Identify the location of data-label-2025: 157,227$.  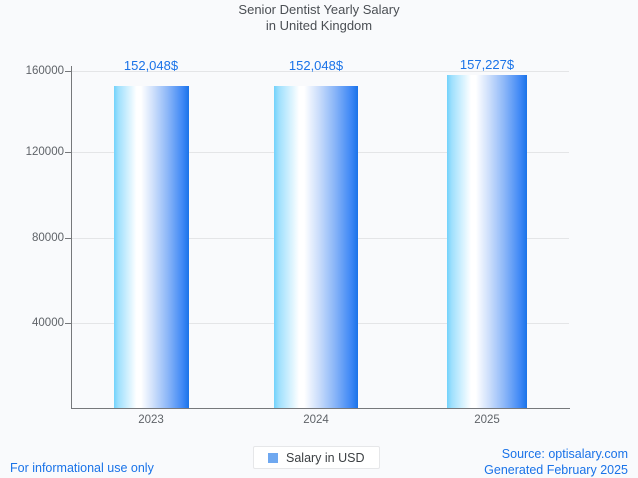
(487, 64).